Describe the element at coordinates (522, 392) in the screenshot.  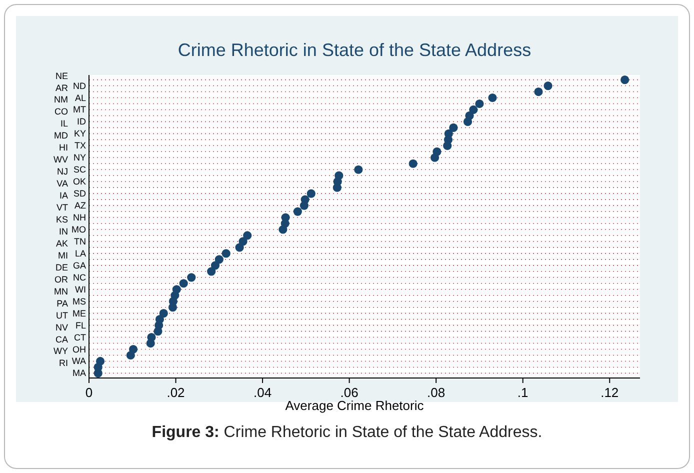
I see `x-tick-label: .1` at that location.